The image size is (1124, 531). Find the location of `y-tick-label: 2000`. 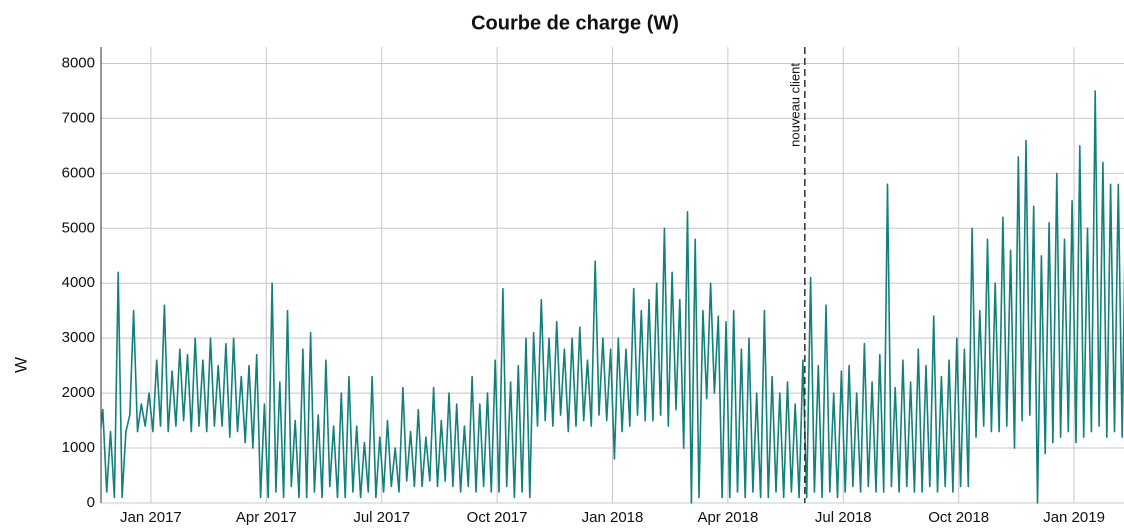

y-tick-label: 2000 is located at coordinates (78, 392).